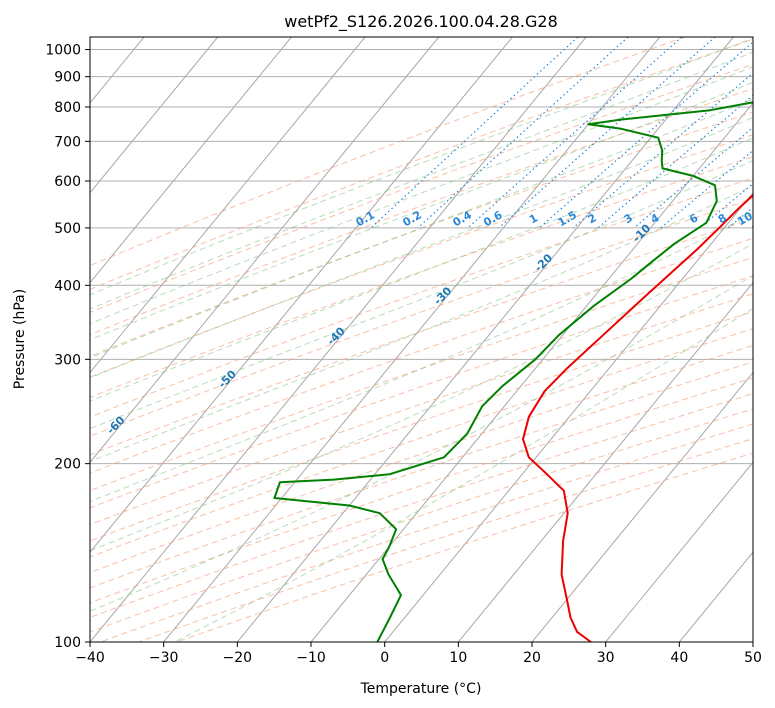 This screenshot has height=708, width=775. I want to click on x-tick-label: −40, so click(90, 658).